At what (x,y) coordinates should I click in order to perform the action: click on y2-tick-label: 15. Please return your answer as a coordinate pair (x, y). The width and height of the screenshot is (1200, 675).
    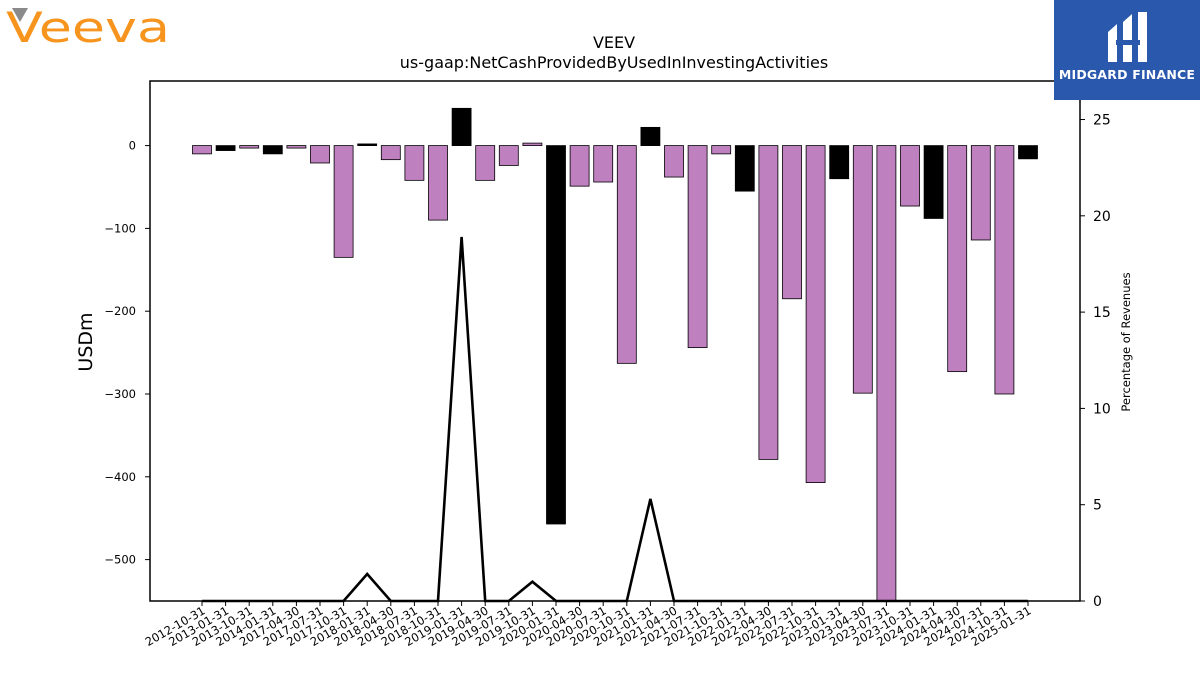
    Looking at the image, I should click on (1102, 313).